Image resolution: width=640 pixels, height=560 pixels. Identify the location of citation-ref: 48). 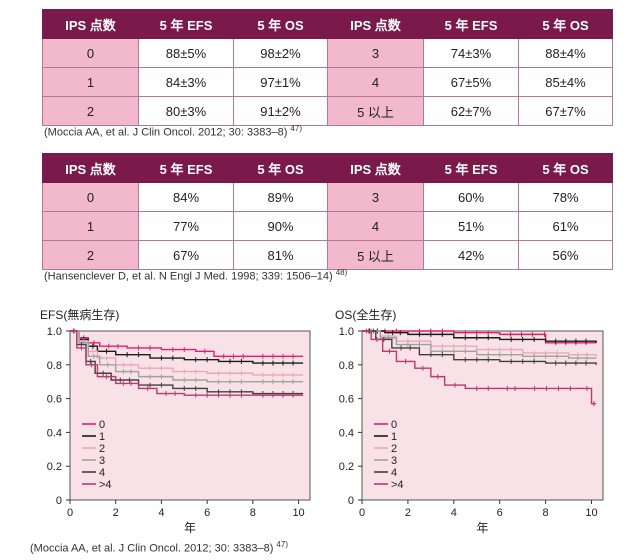
(341, 272).